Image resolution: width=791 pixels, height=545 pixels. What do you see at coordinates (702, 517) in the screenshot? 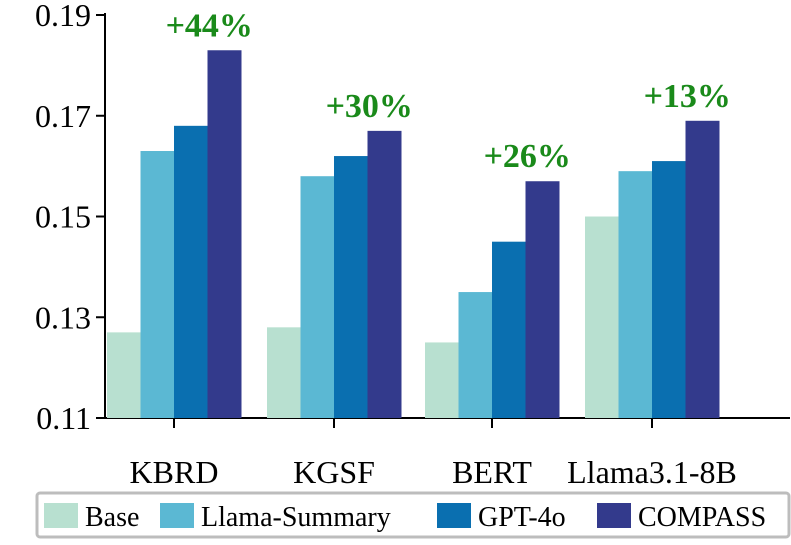
I see `legend-label: COMPASS` at bounding box center [702, 517].